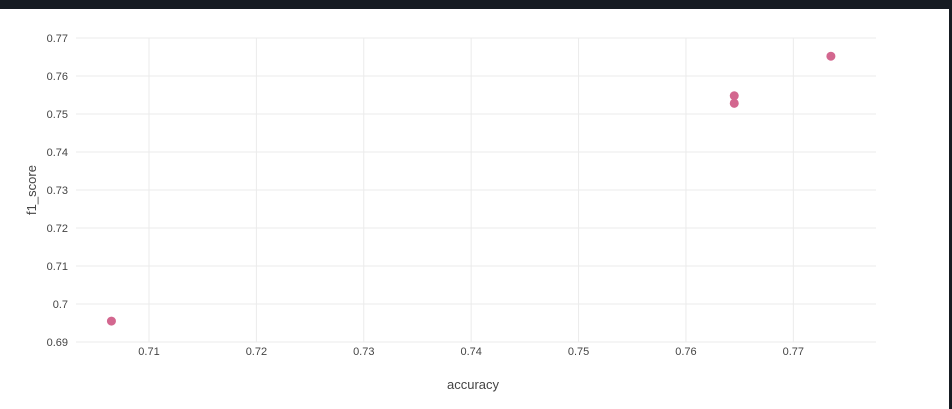 The image size is (952, 409). Describe the element at coordinates (60, 305) in the screenshot. I see `y-tick-label: 0.7` at that location.